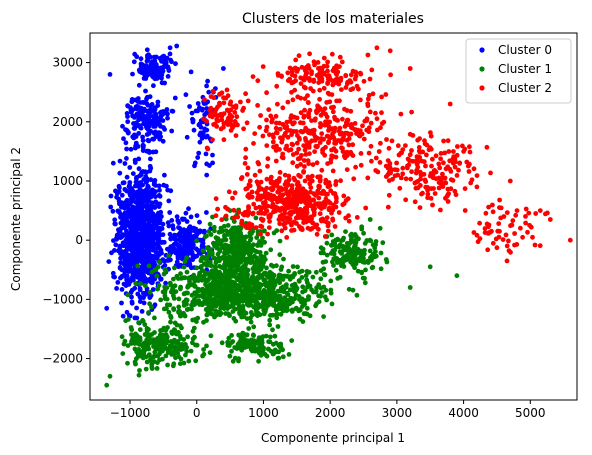 This screenshot has width=592, height=455. What do you see at coordinates (130, 413) in the screenshot?
I see `x-tick-label: −1000` at bounding box center [130, 413].